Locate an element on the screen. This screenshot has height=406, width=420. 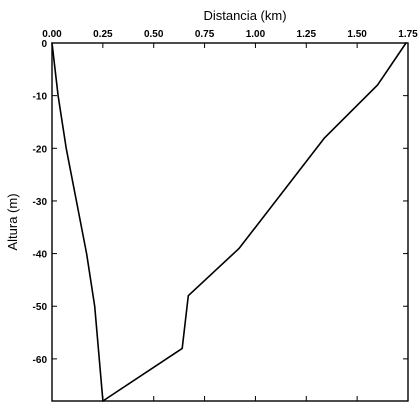
y-tick-label: -20 is located at coordinates (40, 149).